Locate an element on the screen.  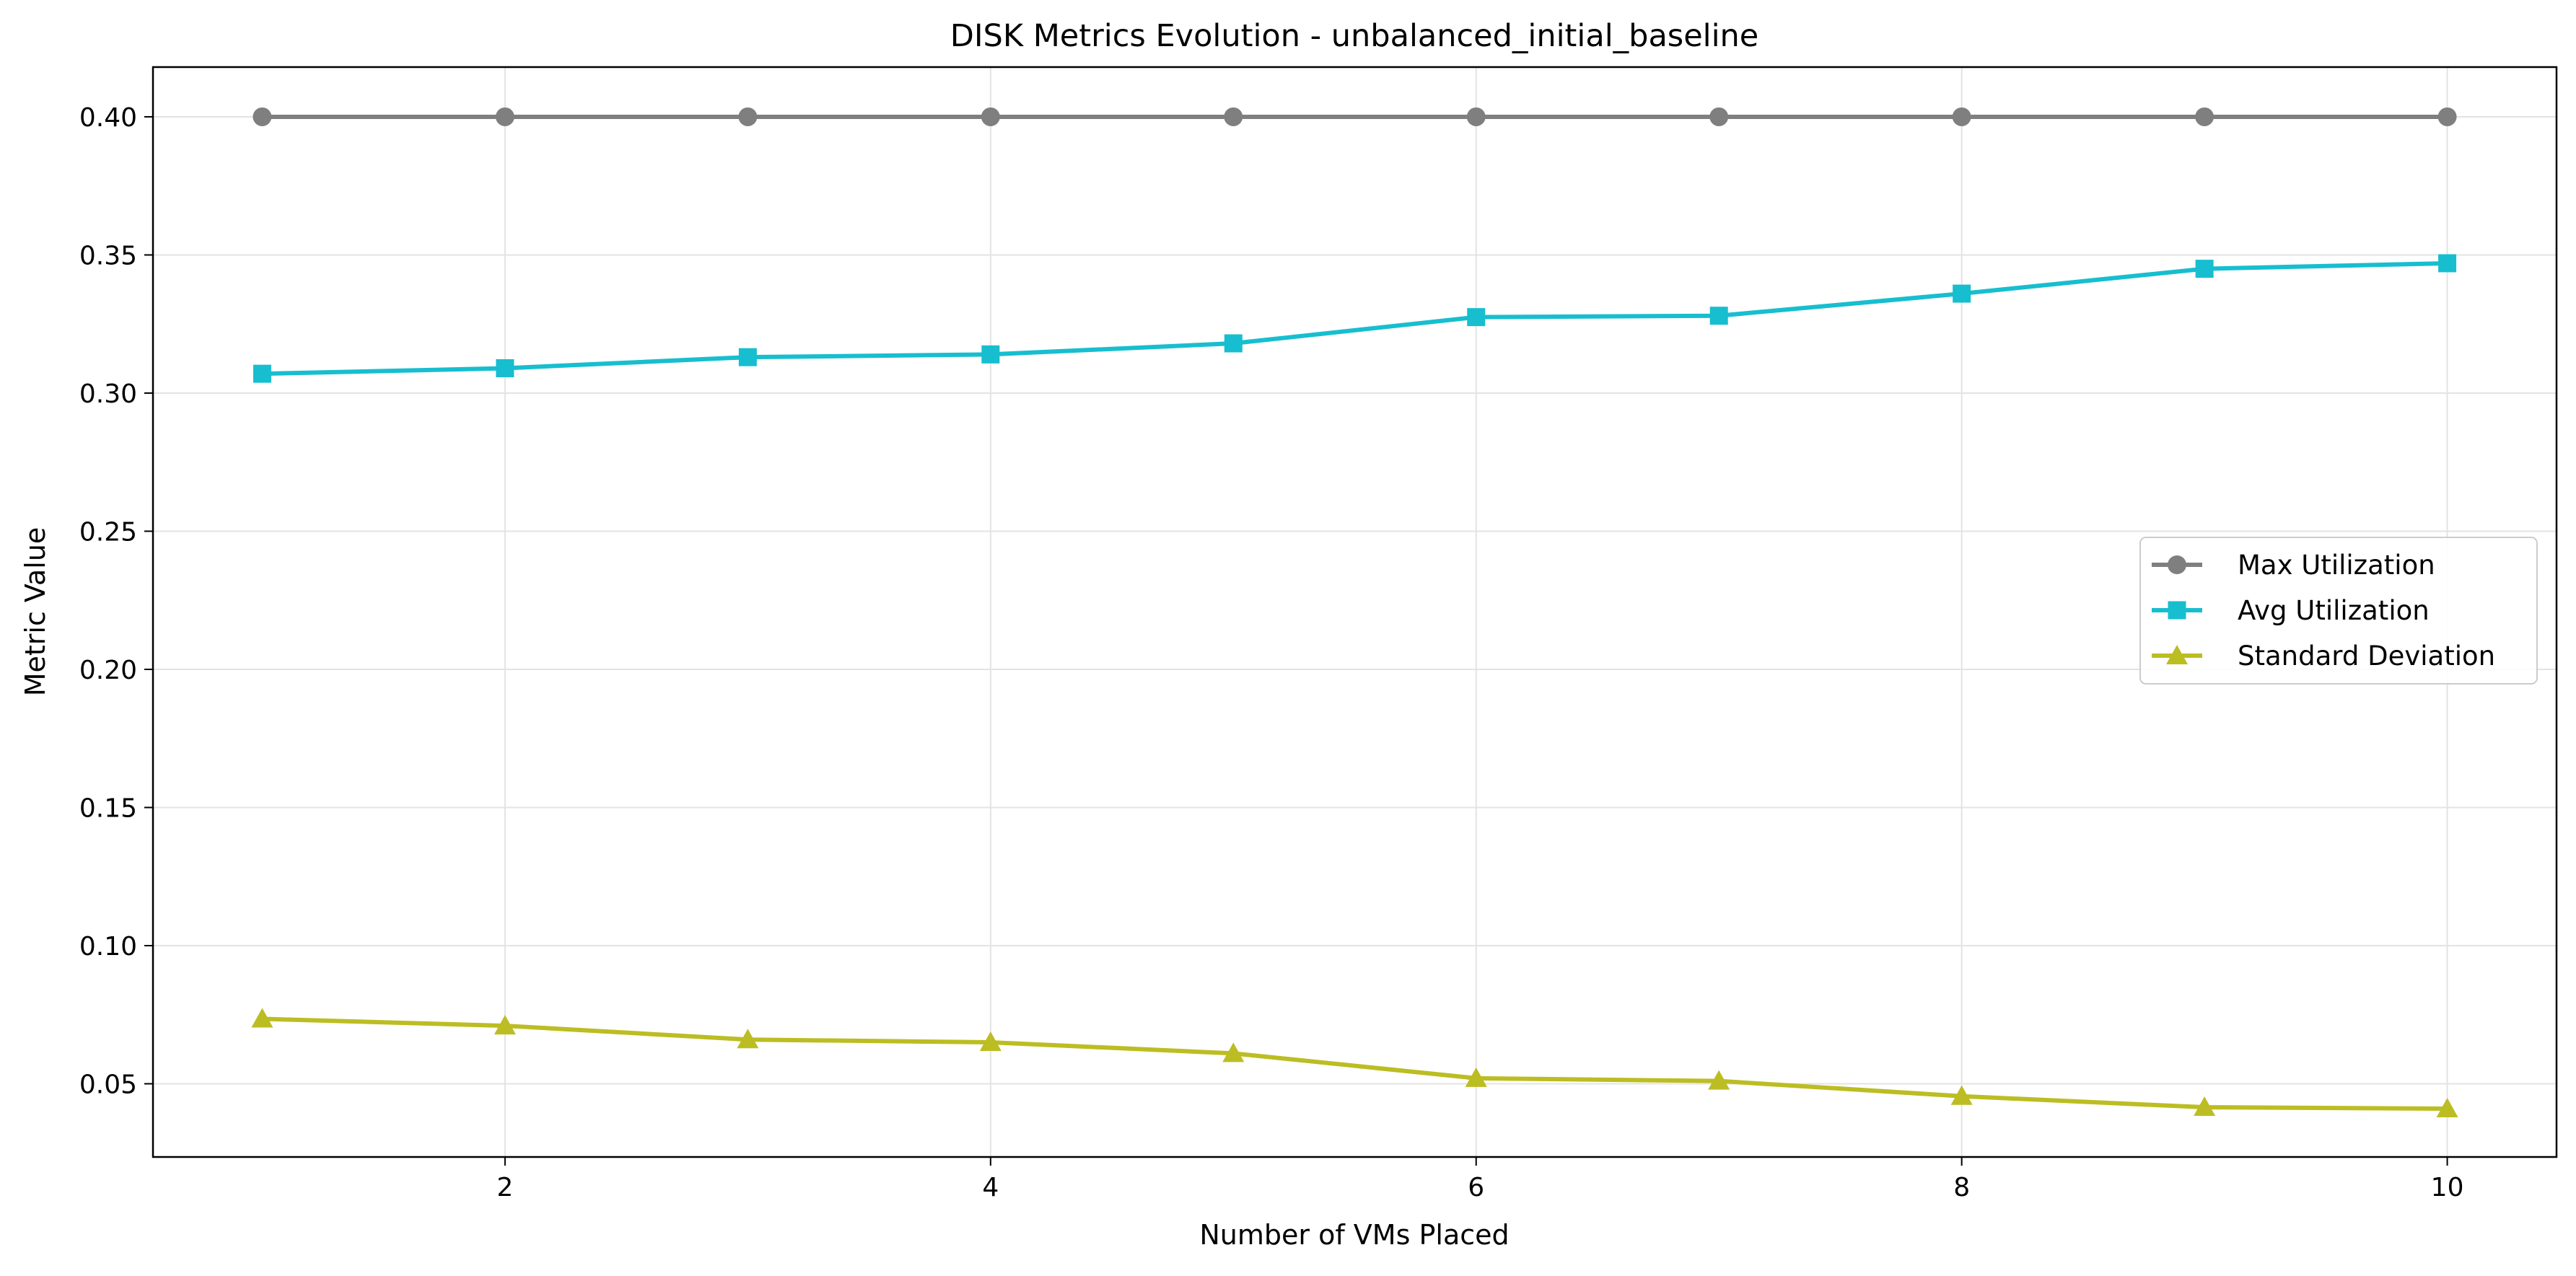
legend-label: Max Utilization is located at coordinates (2336, 565).